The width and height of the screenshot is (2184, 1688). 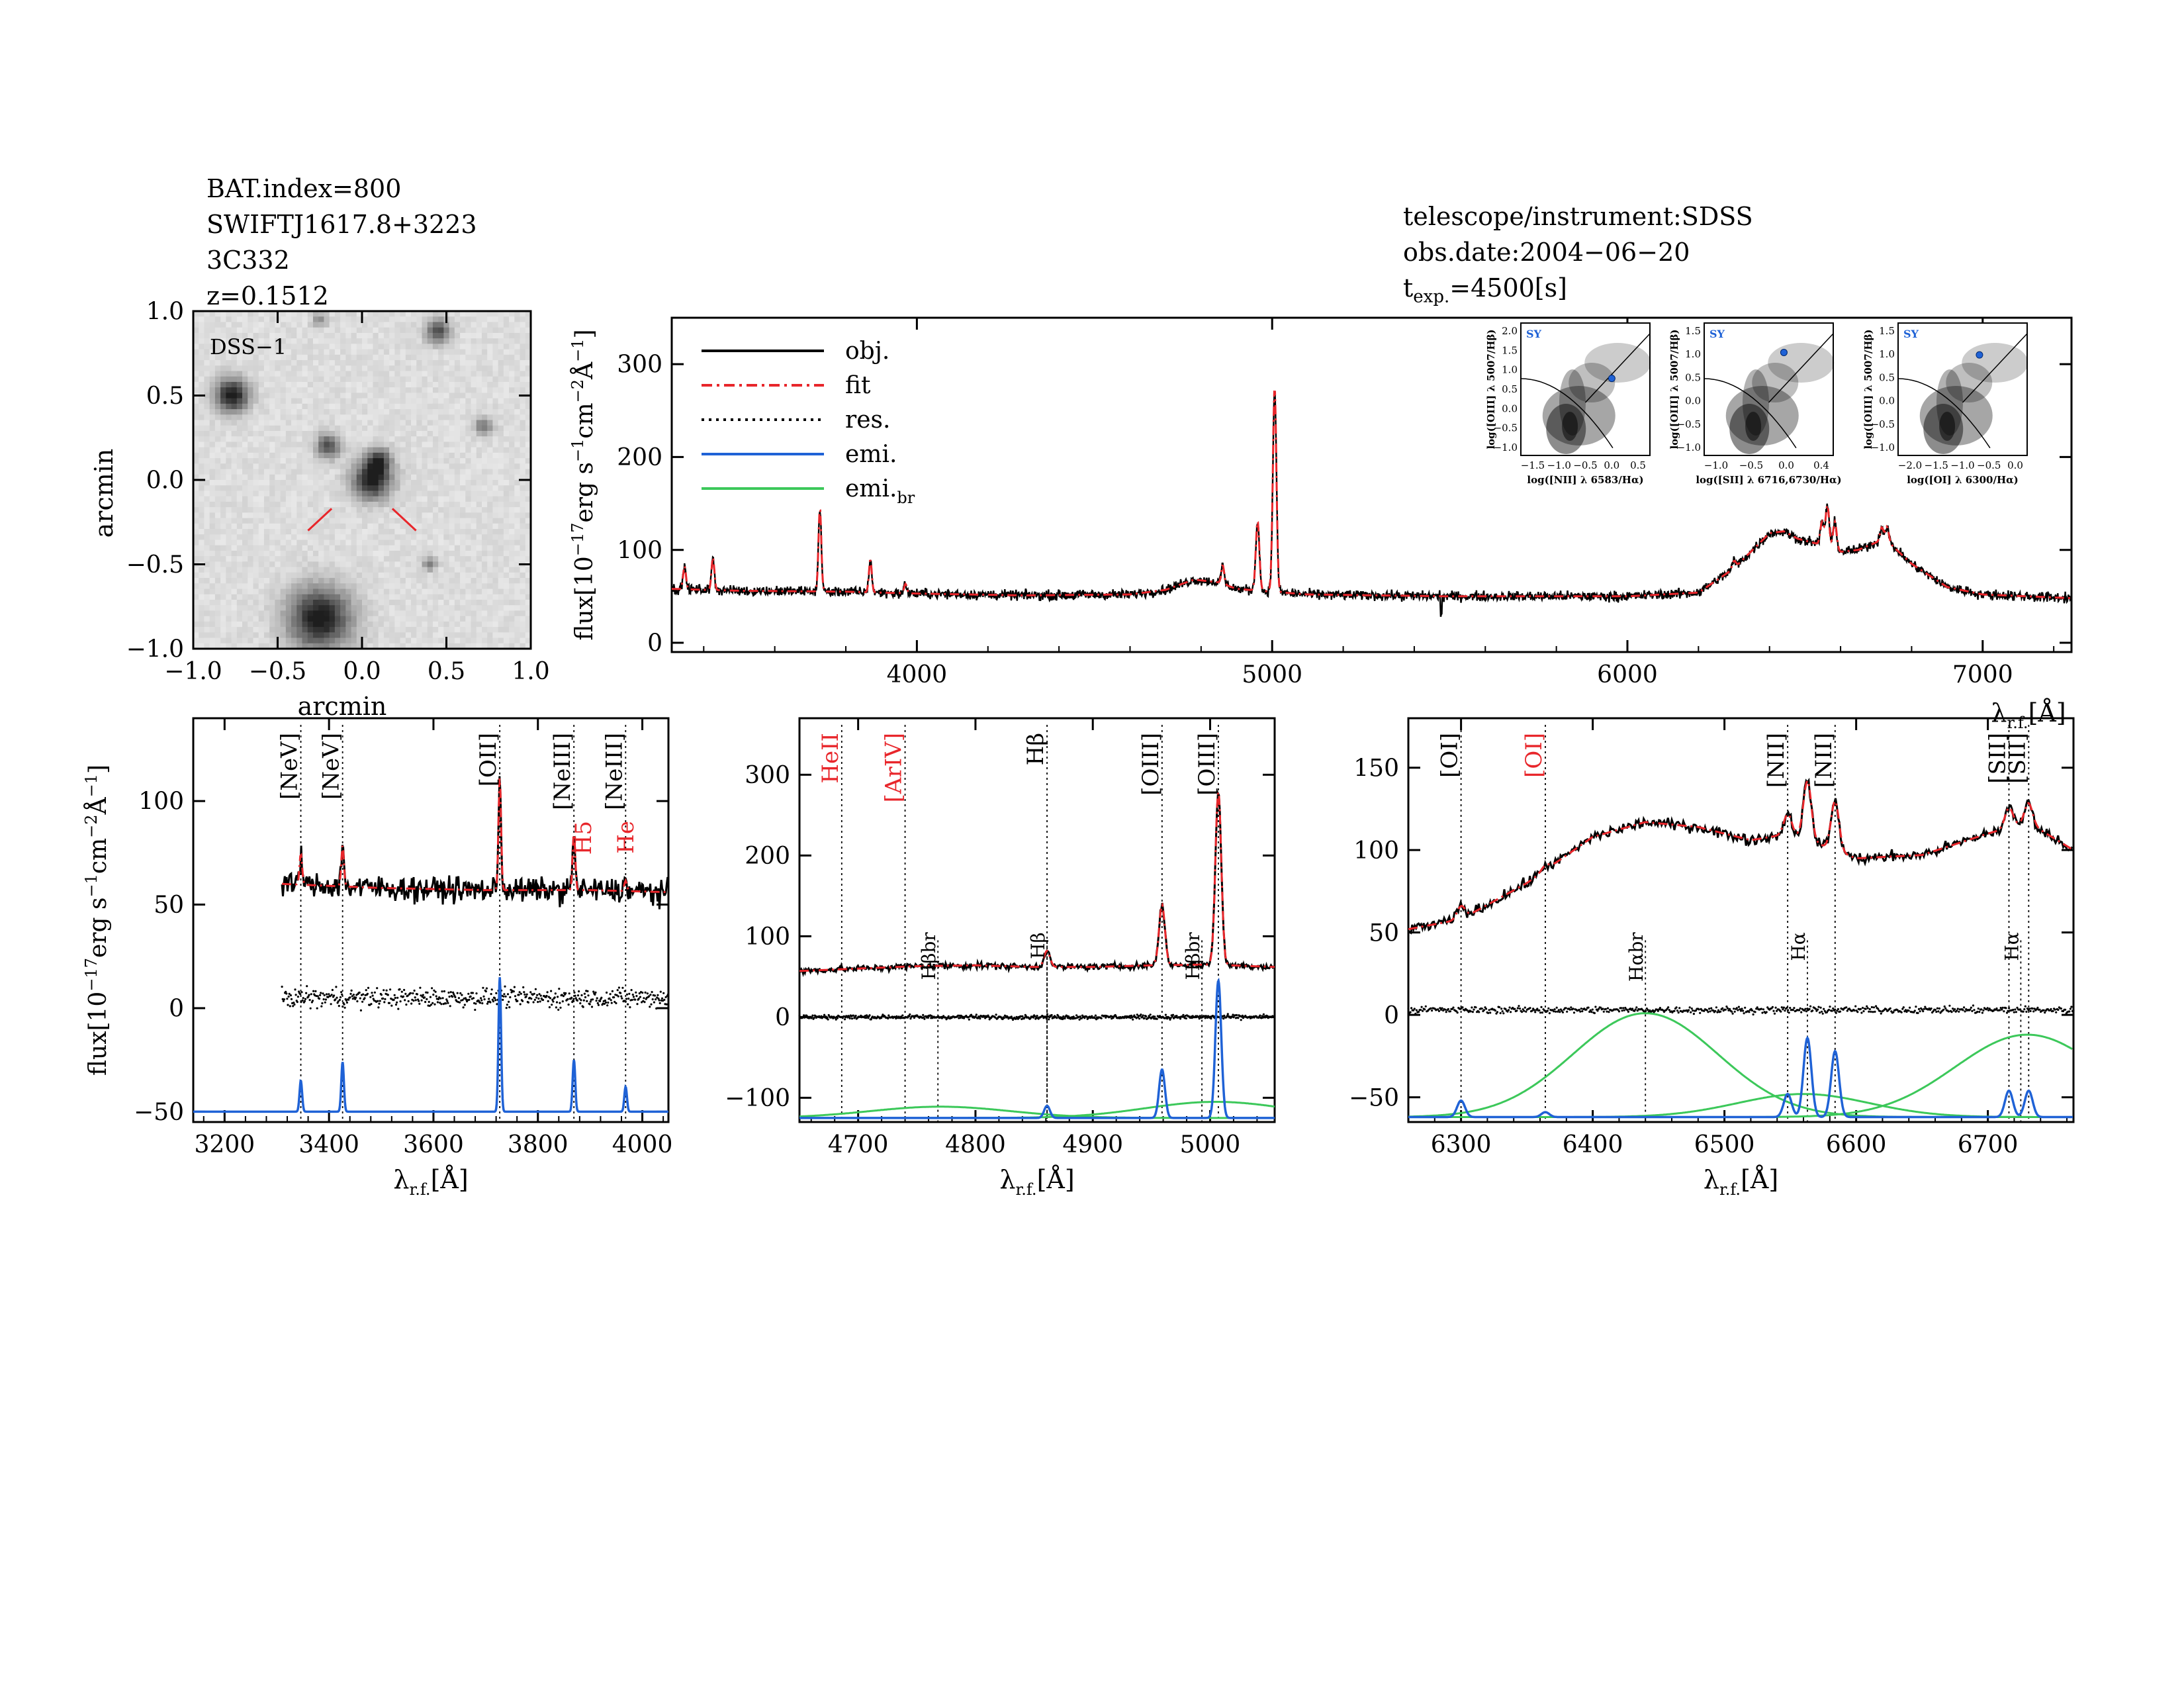 I want to click on zoom-blue-xtick-label: 3400, so click(x=328, y=1144).